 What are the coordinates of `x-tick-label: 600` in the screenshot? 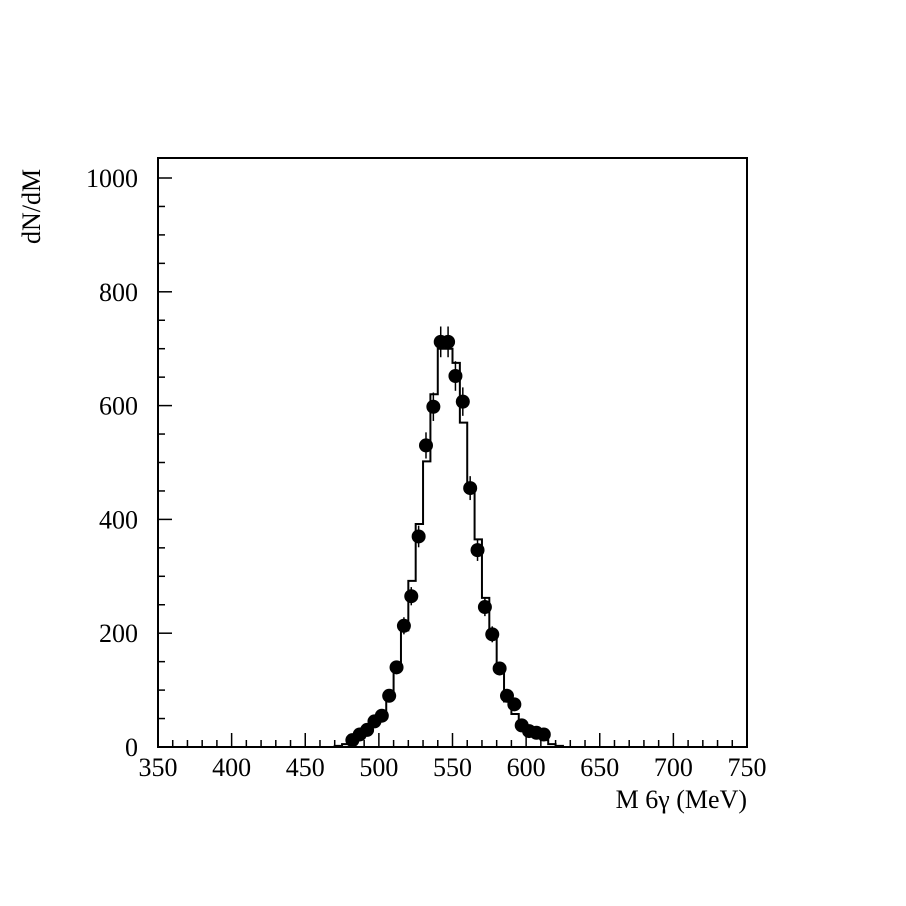 It's located at (526, 767).